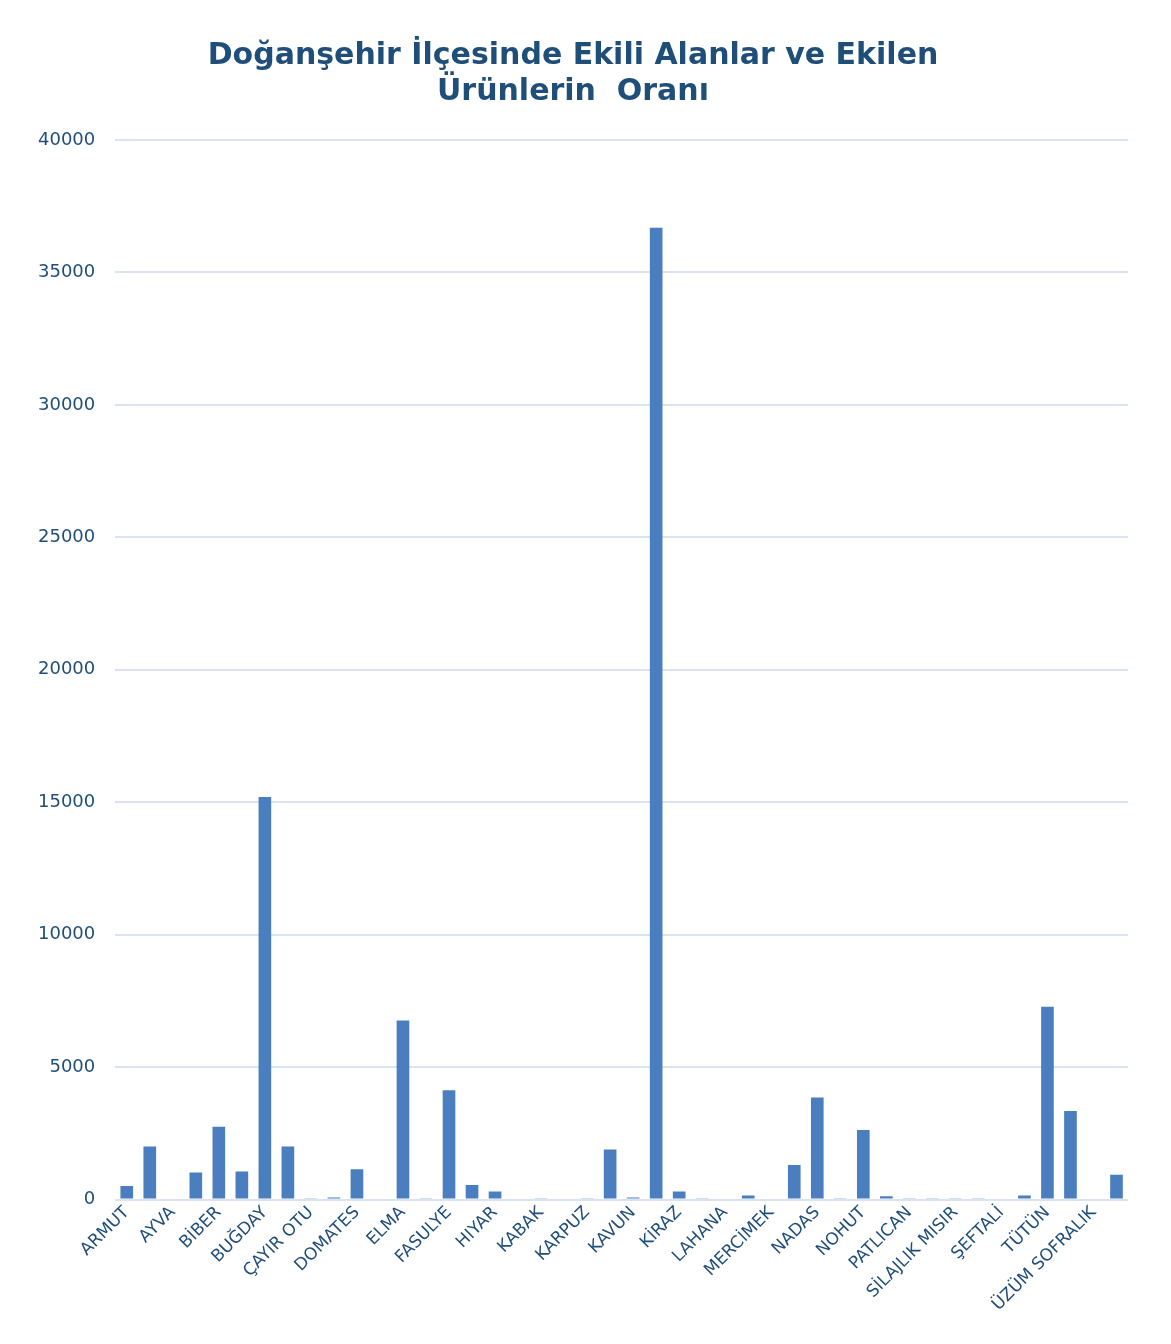 The height and width of the screenshot is (1344, 1171). What do you see at coordinates (67, 800) in the screenshot?
I see `y-tick-label: 15000` at bounding box center [67, 800].